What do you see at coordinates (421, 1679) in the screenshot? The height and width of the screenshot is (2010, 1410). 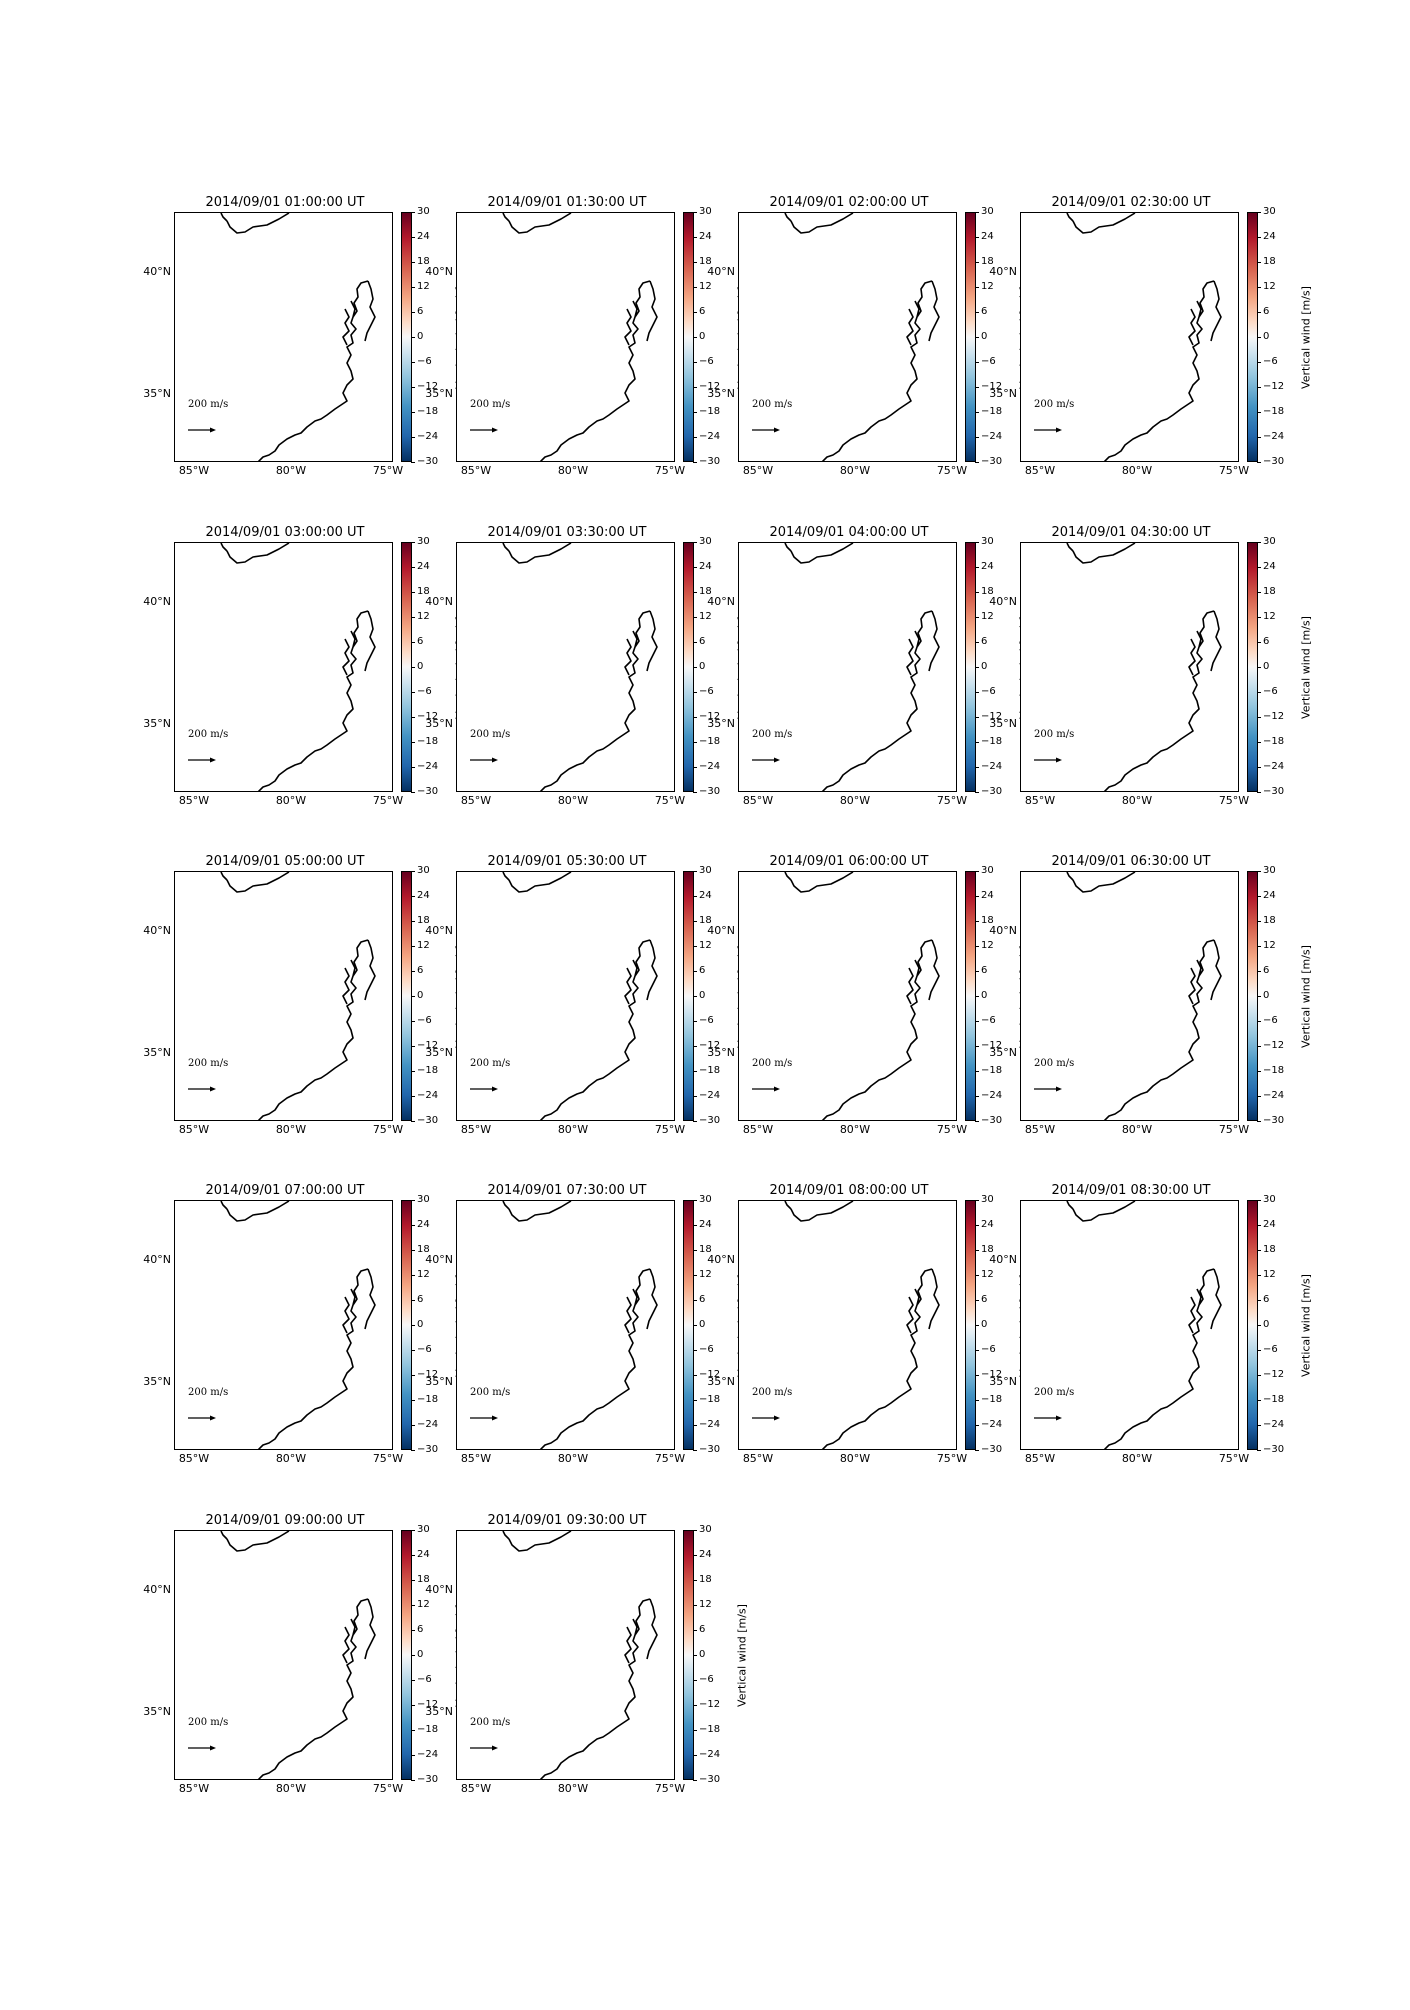 I see `colorbar-tick: −6` at bounding box center [421, 1679].